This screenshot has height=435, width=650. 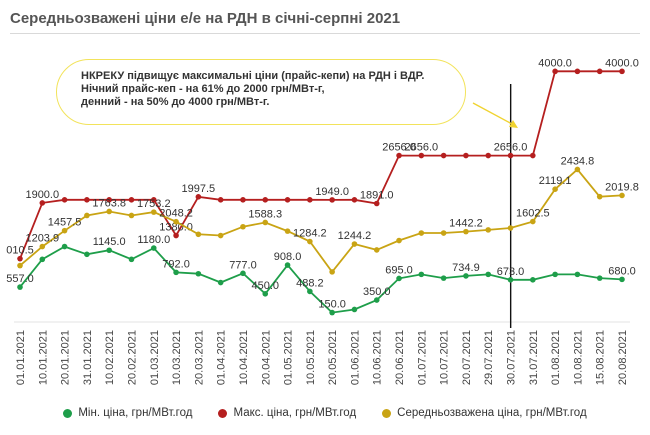 I want to click on legend-label-min: Мін. ціна, грн/МВт.год, so click(x=135, y=413).